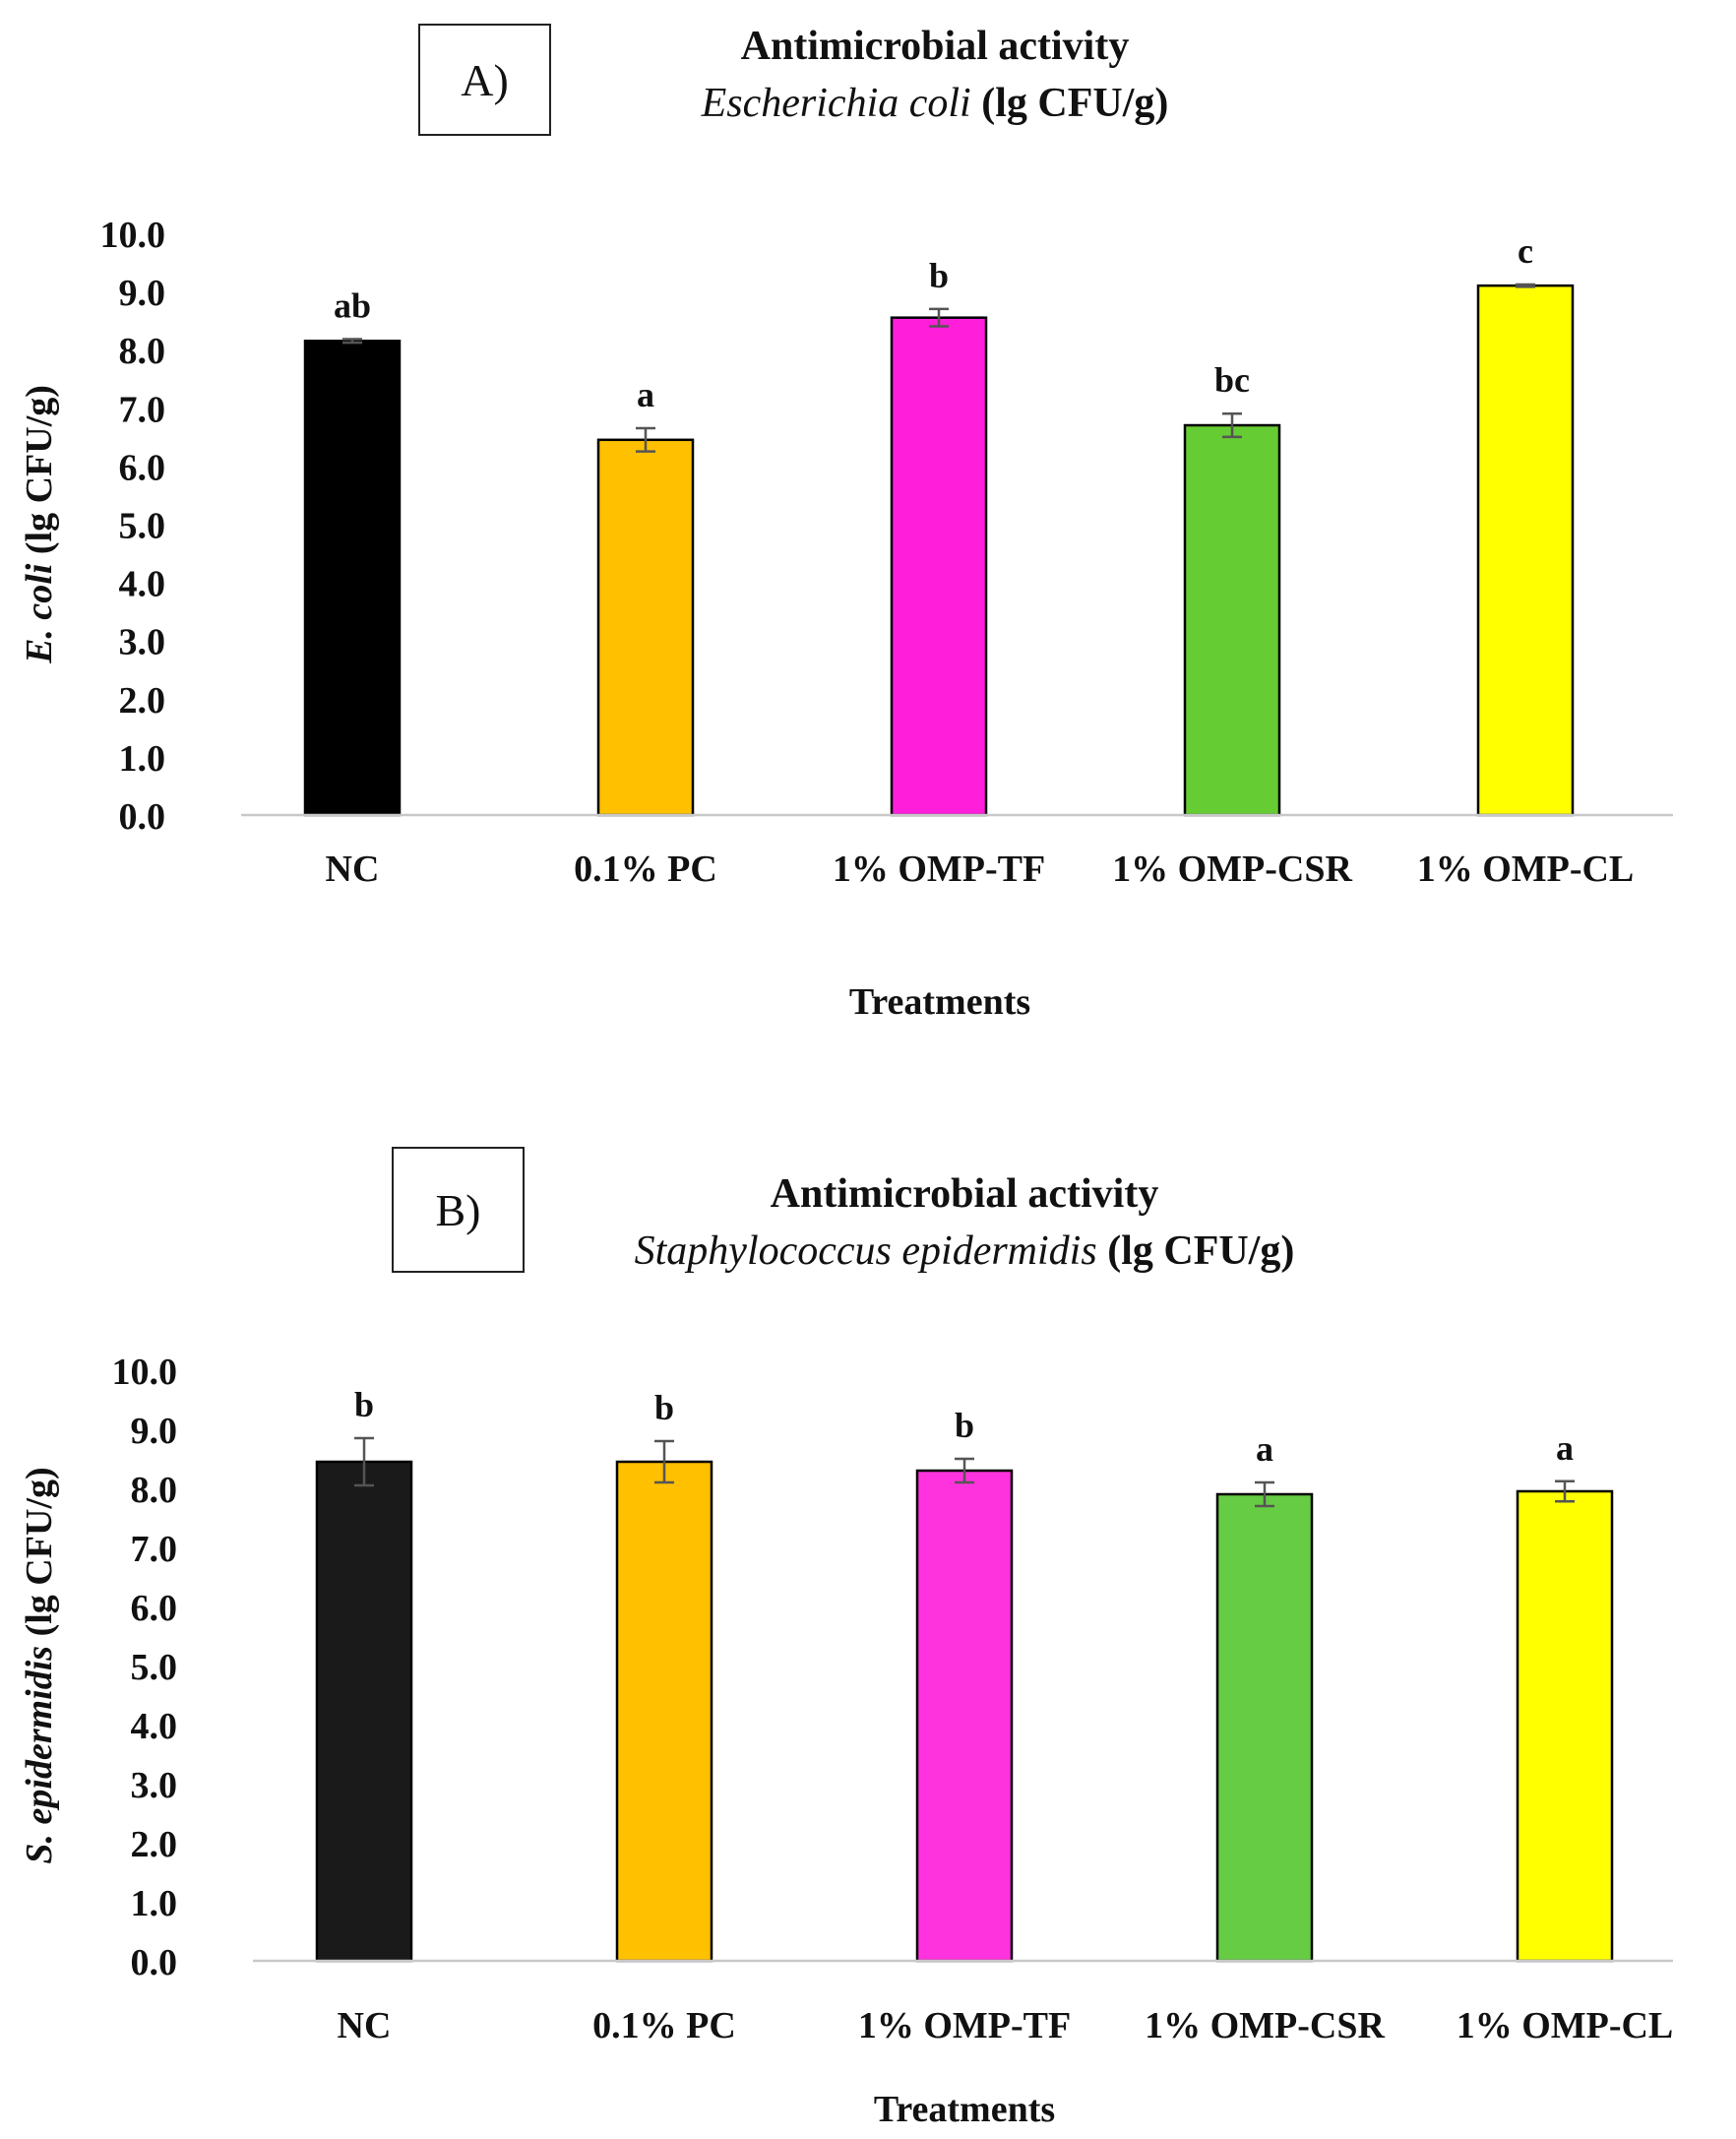 This screenshot has height=2139, width=1736. I want to click on panel-b-subtitle: Staphylococcus epidermidis (lg CFU/g), so click(964, 1251).